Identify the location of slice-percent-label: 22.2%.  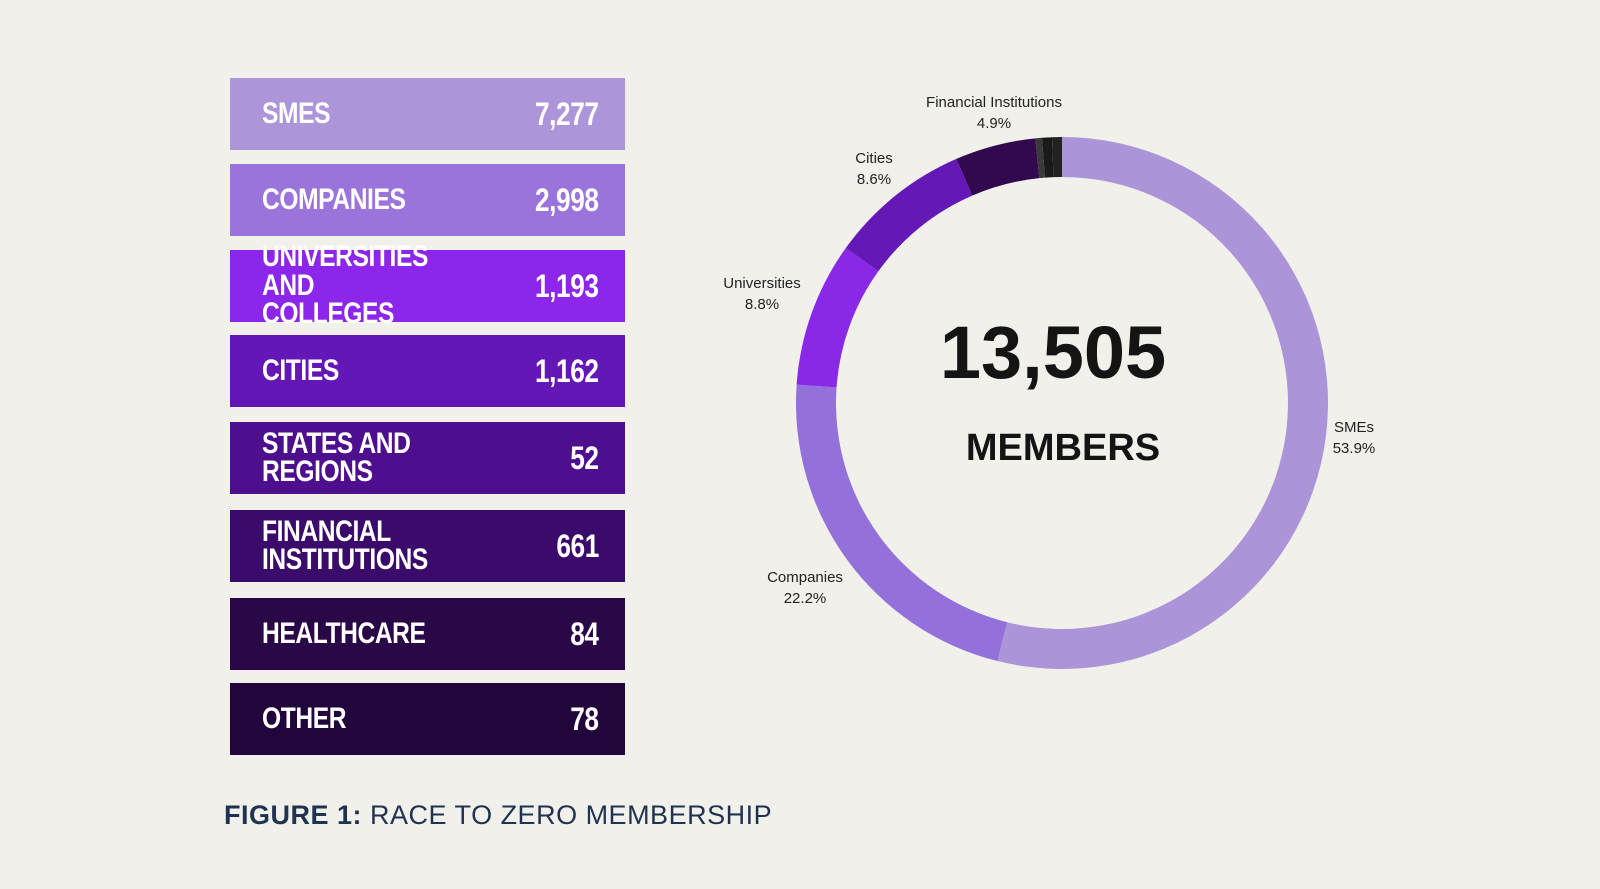
(805, 598).